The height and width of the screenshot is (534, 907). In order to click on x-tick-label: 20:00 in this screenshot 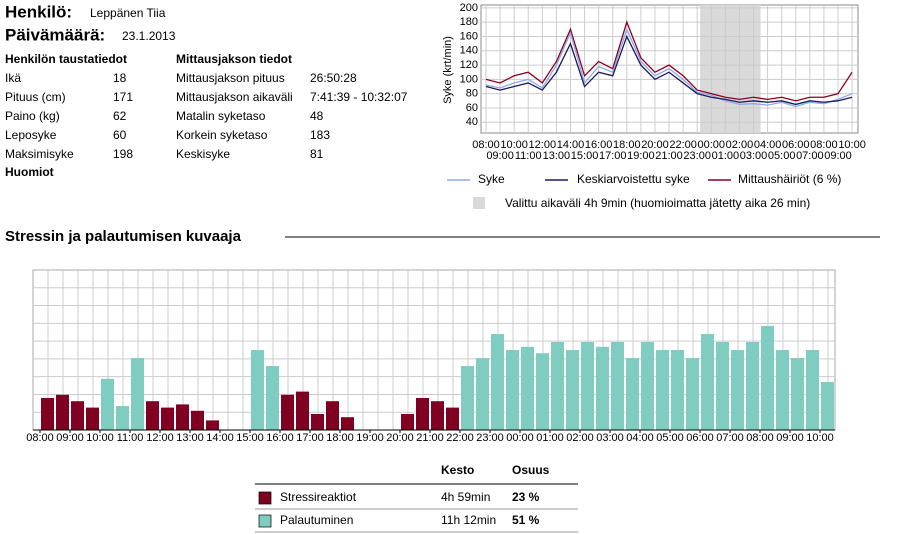, I will do `click(655, 145)`.